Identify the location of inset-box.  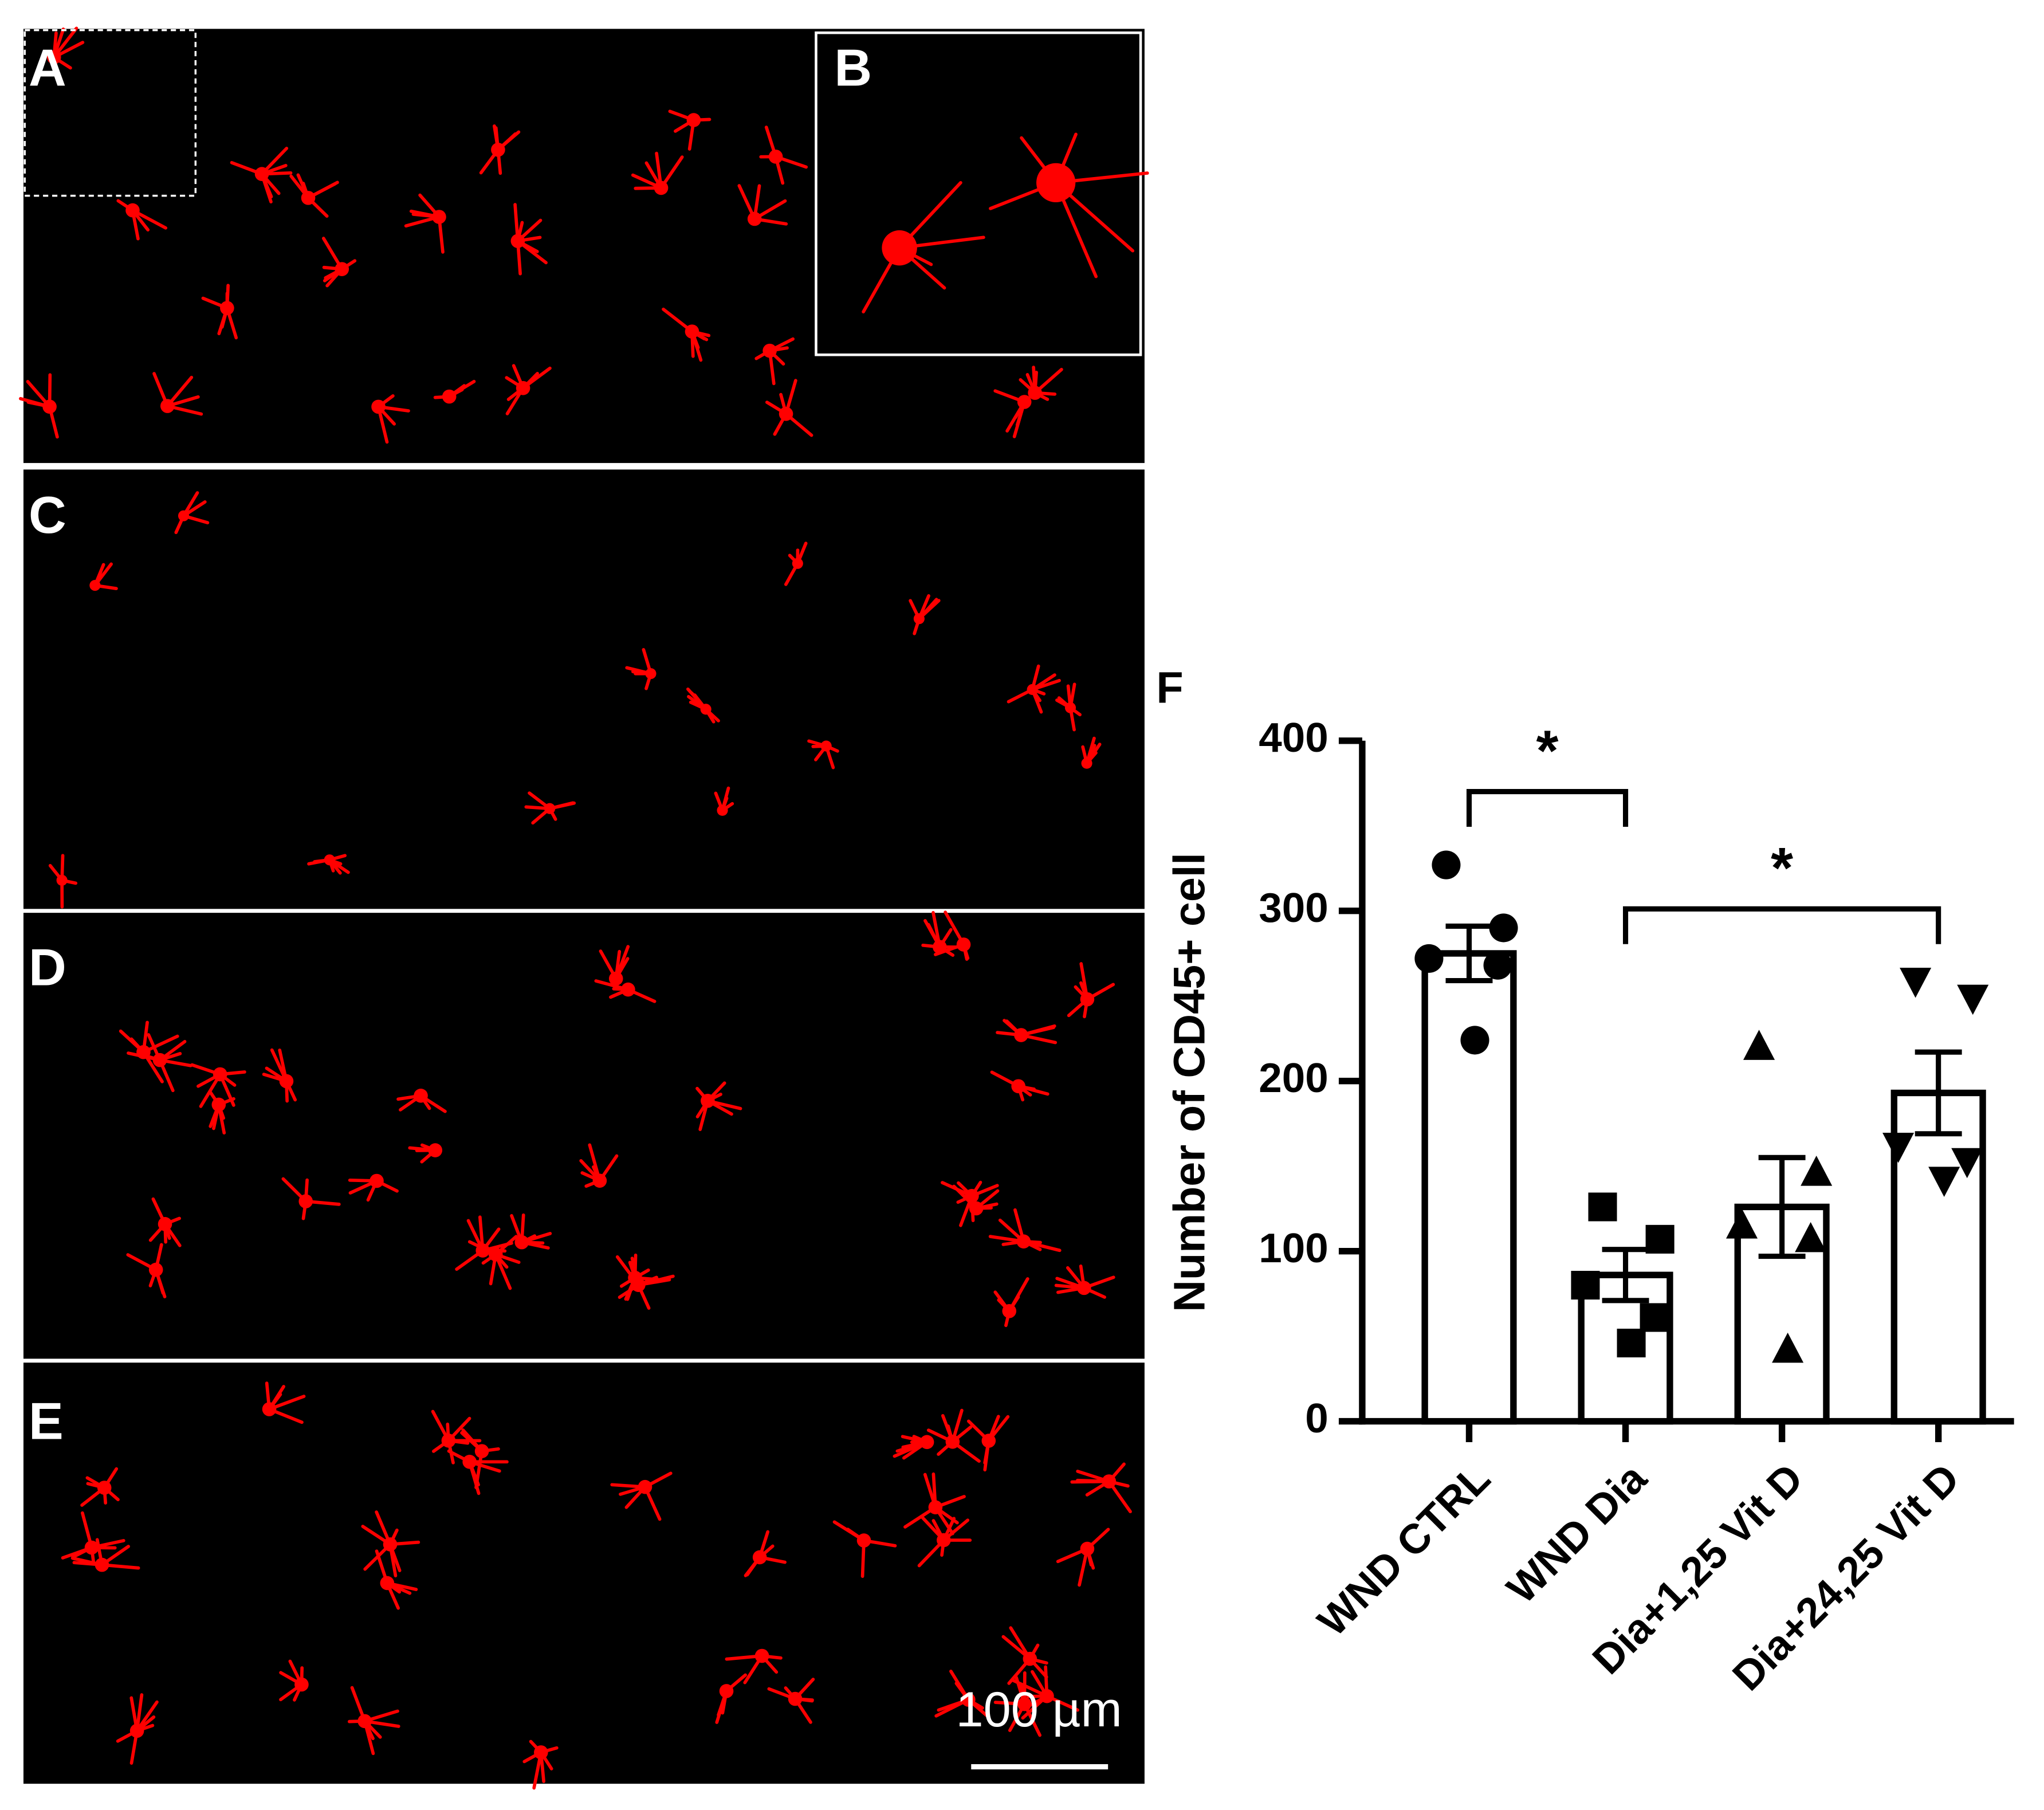
(110, 113).